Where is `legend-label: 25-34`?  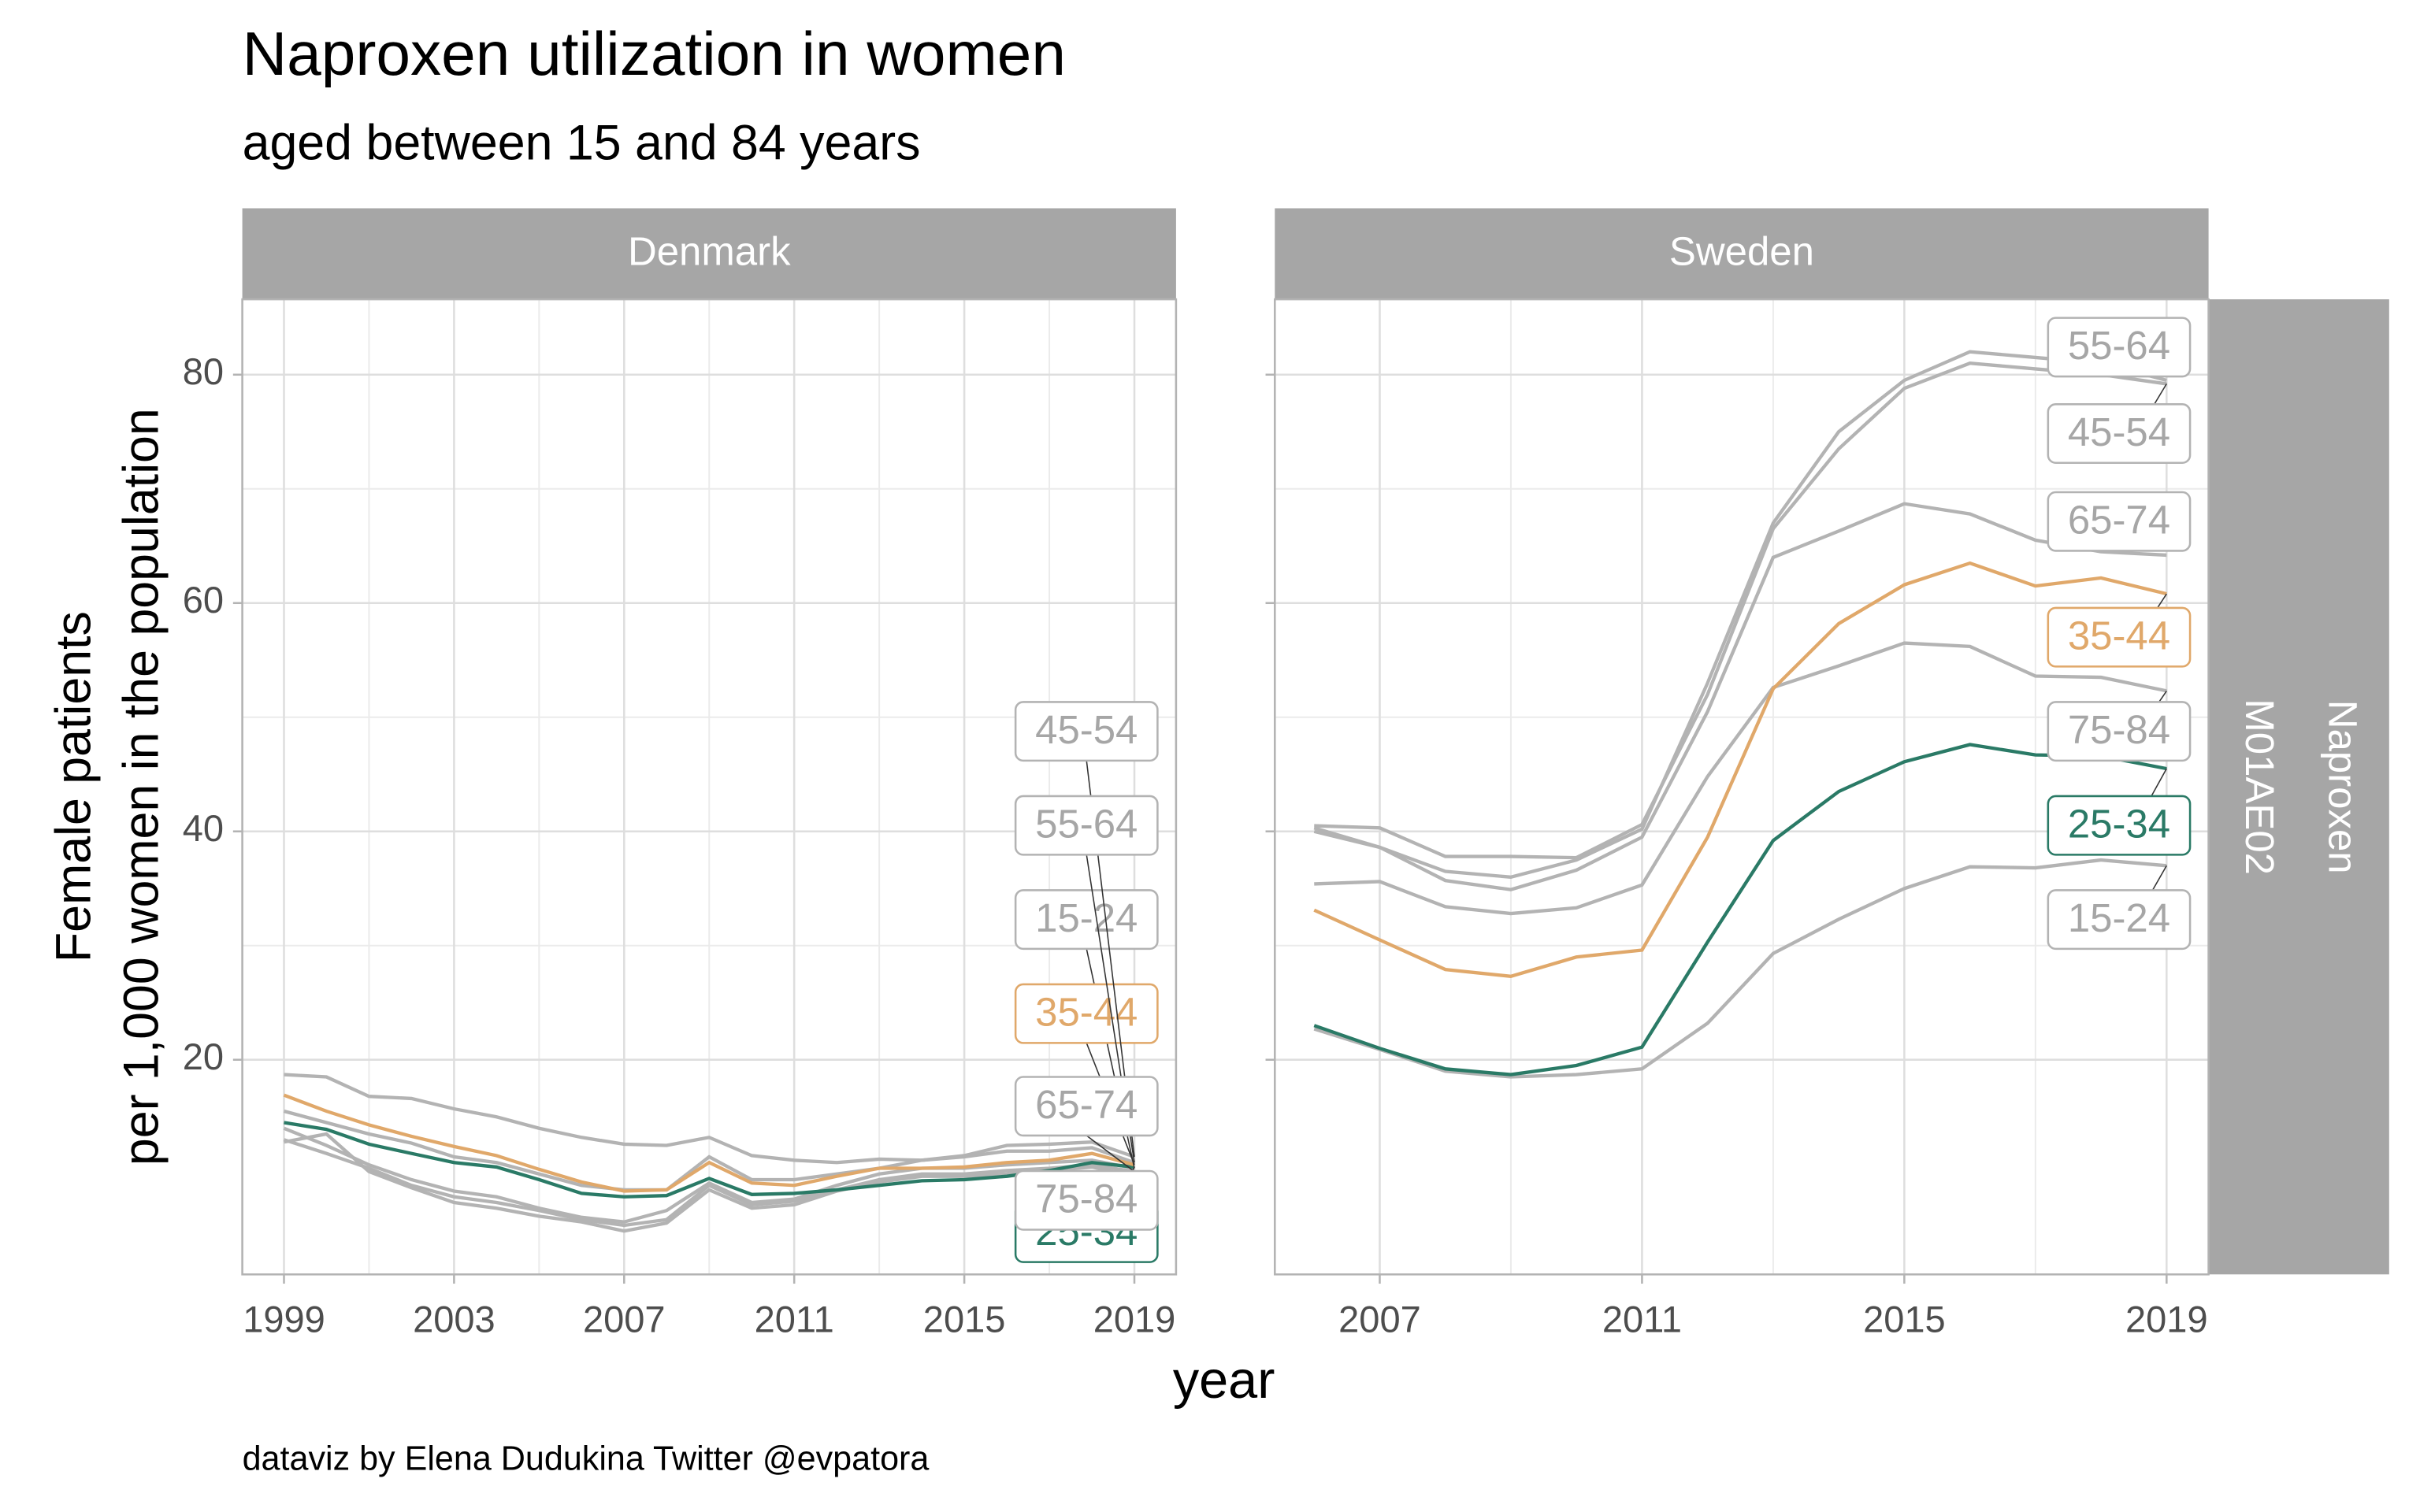
legend-label: 25-34 is located at coordinates (2119, 824).